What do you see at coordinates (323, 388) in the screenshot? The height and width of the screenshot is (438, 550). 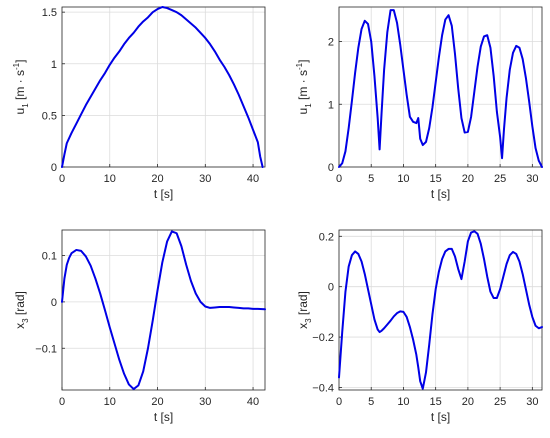 I see `y-tick-label: −0.4` at bounding box center [323, 388].